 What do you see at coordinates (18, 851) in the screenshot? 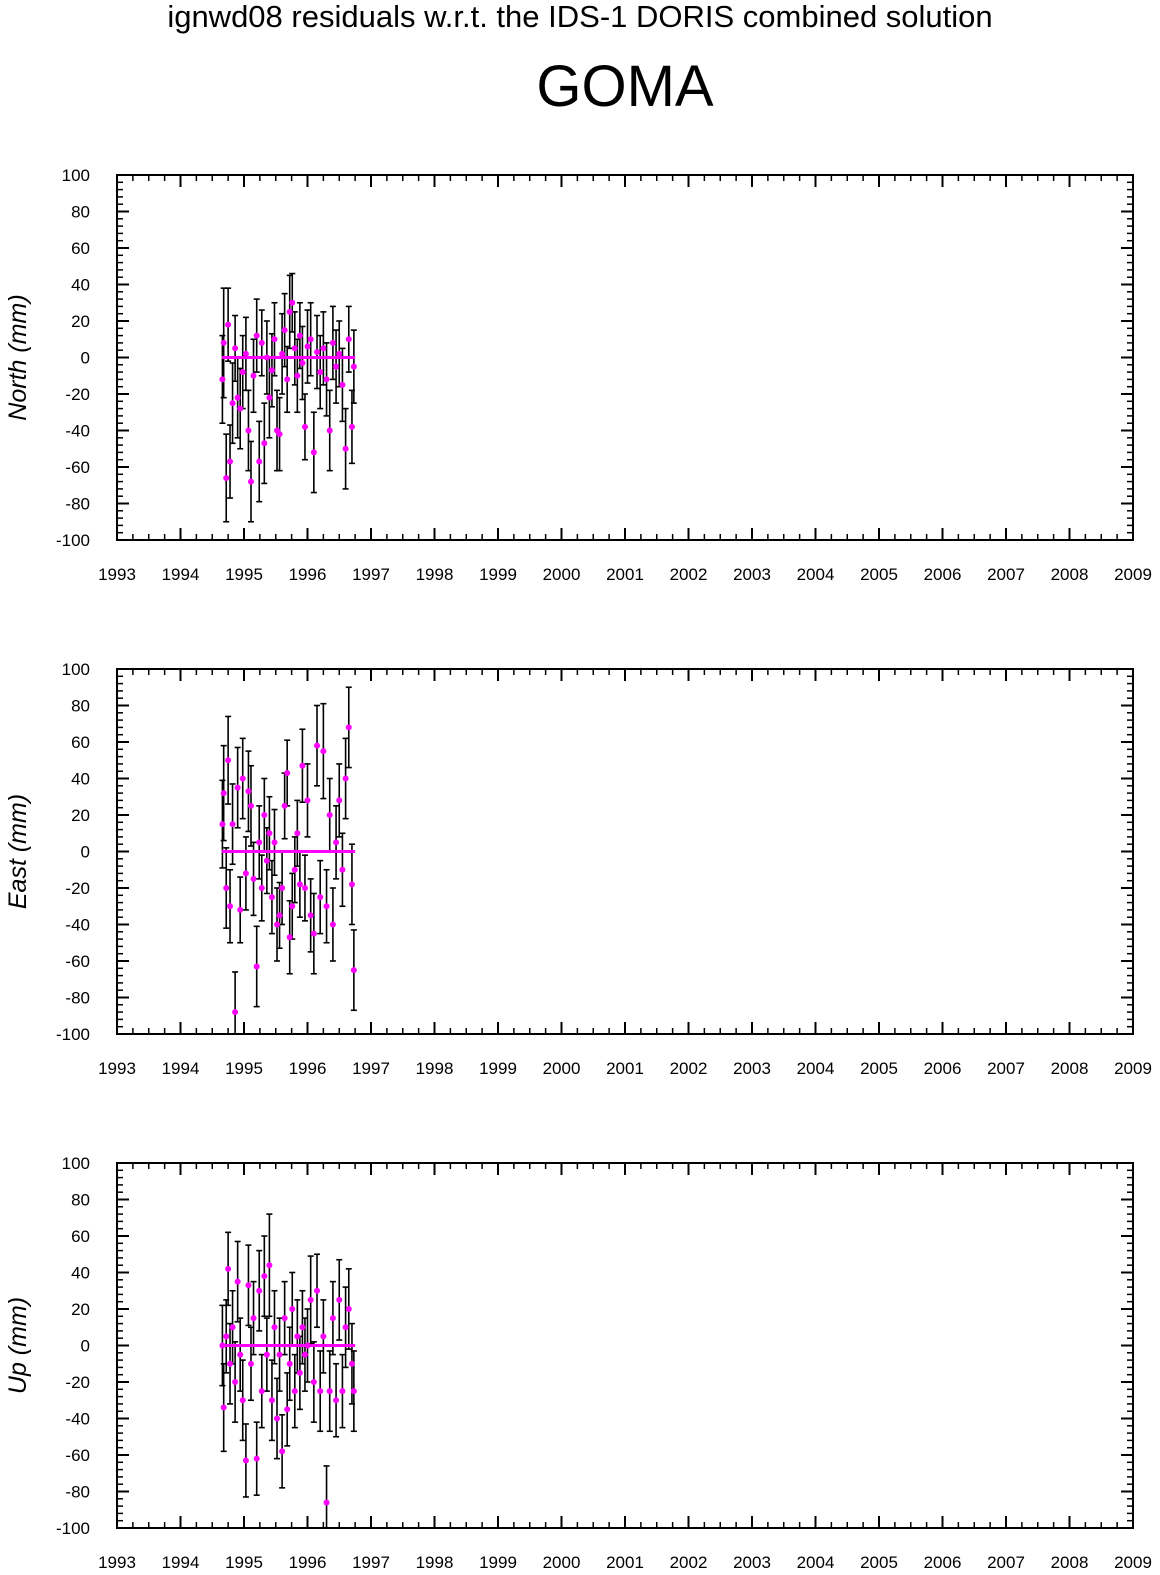
I see `y-axis-label: East (mm)` at bounding box center [18, 851].